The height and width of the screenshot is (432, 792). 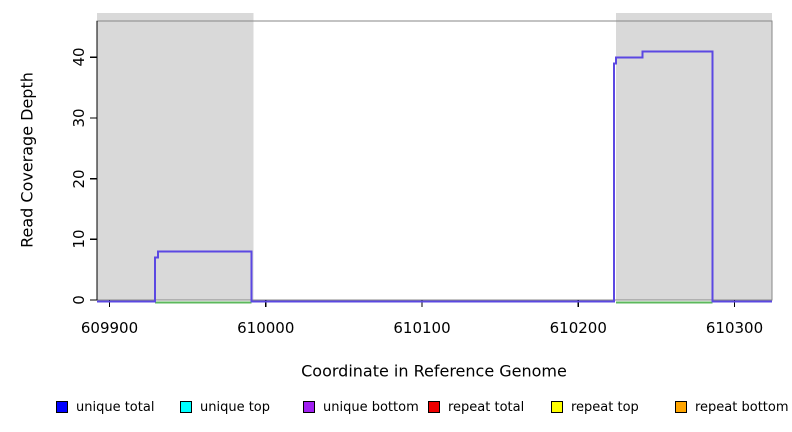 I want to click on legend-item: repeat total, so click(x=476, y=407).